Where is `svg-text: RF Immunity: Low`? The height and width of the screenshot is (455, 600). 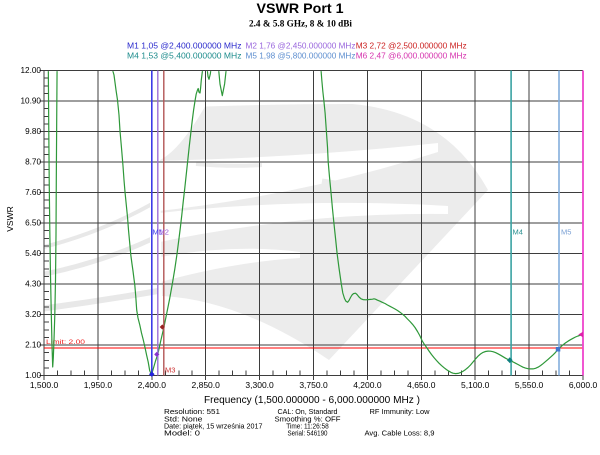 svg-text: RF Immunity: Low is located at coordinates (400, 411).